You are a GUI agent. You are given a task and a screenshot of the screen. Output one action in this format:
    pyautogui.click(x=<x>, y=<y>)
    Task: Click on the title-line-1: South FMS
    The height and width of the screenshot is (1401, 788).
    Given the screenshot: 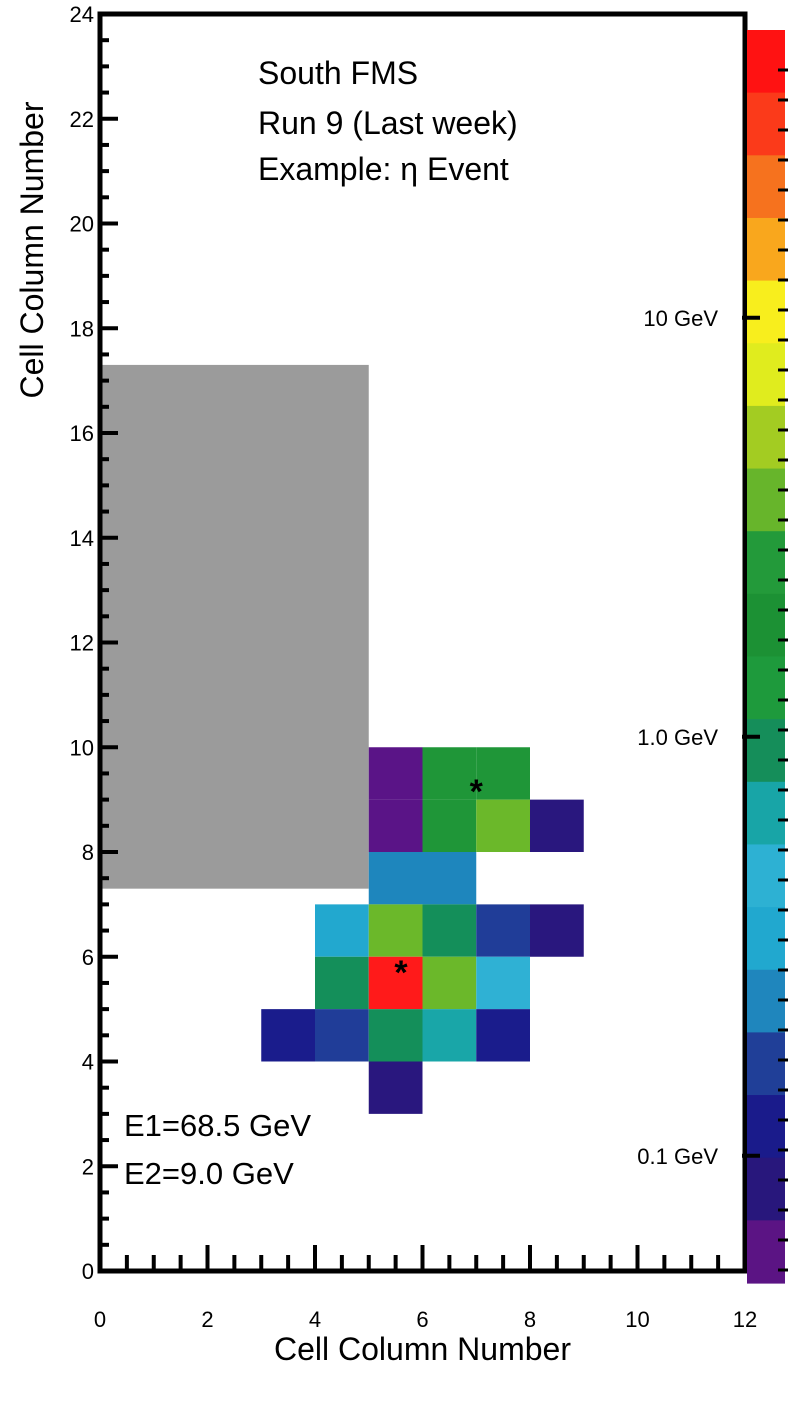 What is the action you would take?
    pyautogui.click(x=338, y=73)
    